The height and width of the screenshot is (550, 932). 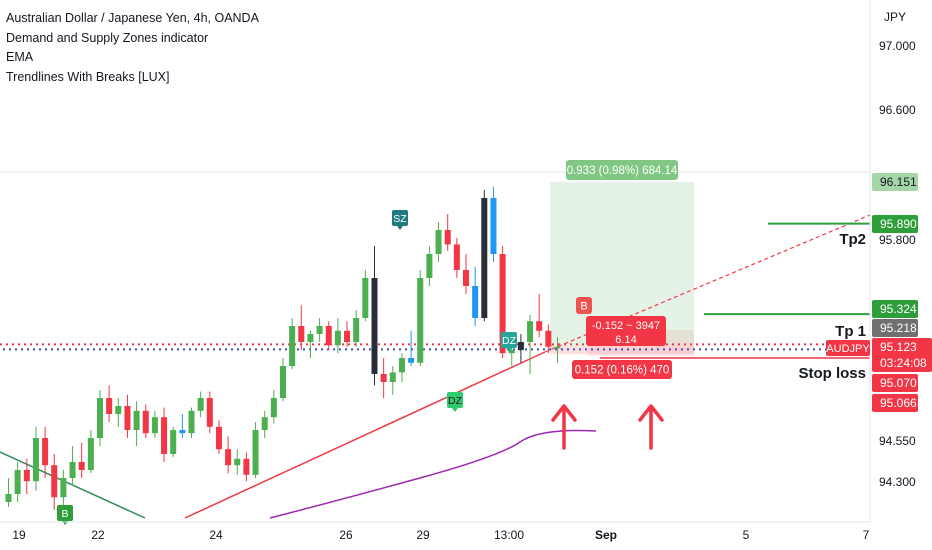 I want to click on stop-label-text: 0.152 (0.16%) 470, so click(x=622, y=371).